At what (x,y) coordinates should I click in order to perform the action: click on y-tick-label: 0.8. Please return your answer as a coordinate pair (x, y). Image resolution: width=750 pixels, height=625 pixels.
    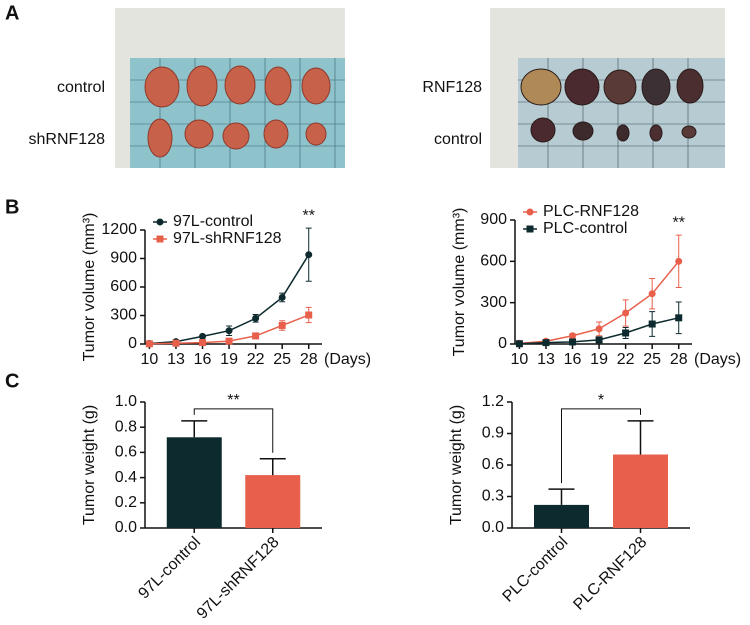
    Looking at the image, I should click on (126, 426).